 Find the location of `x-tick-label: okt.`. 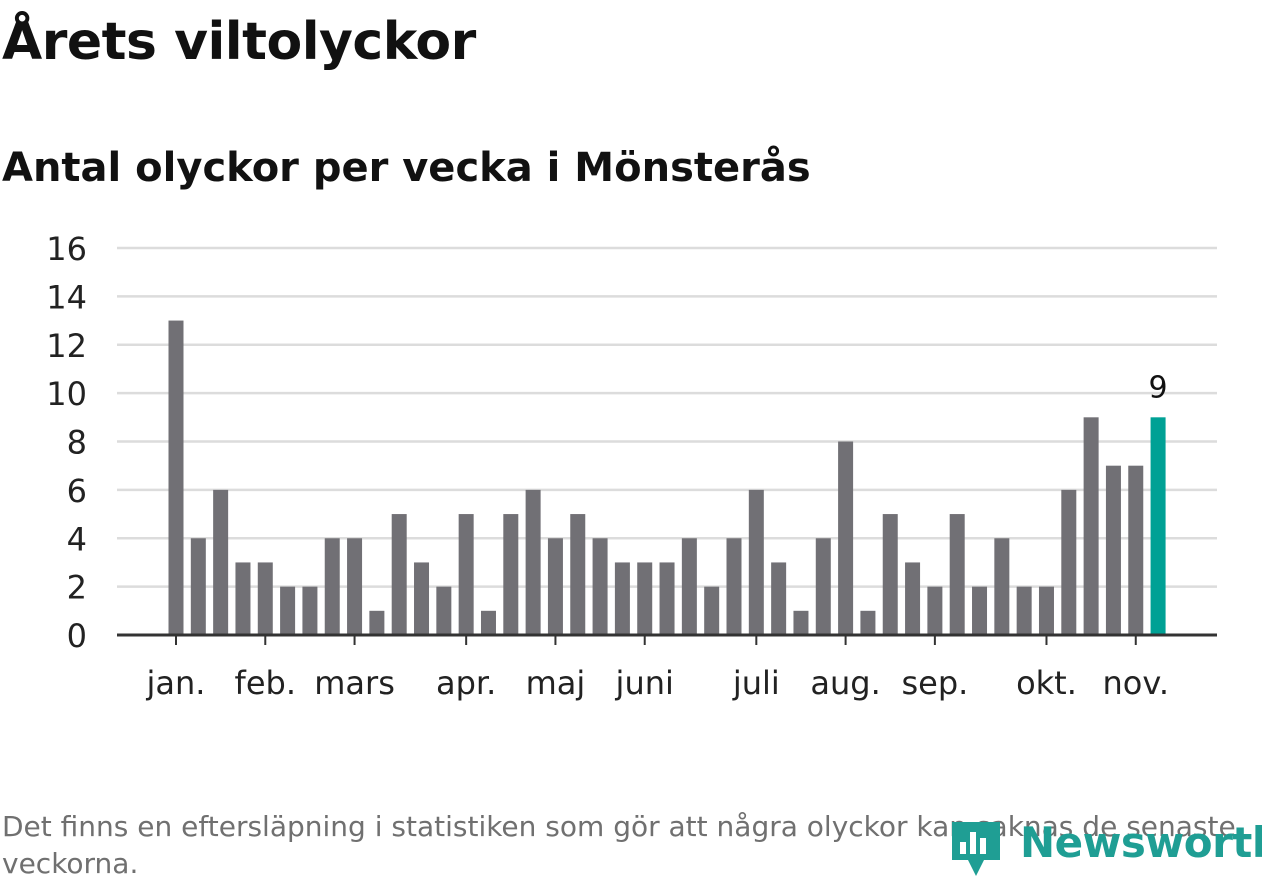

x-tick-label: okt. is located at coordinates (1046, 683).